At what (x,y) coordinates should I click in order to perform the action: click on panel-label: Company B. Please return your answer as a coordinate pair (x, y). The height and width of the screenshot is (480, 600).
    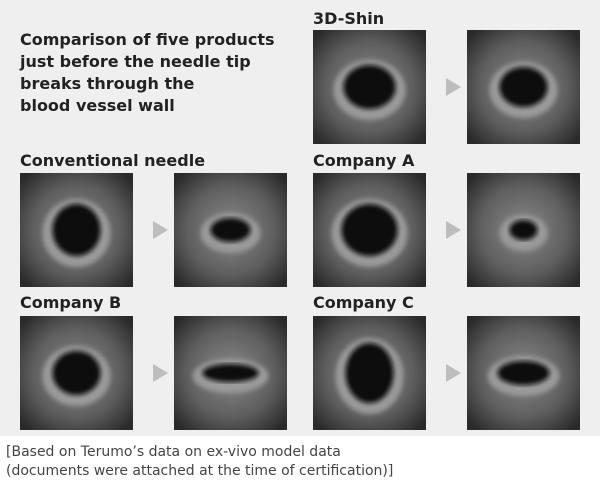
    Looking at the image, I should click on (70, 302).